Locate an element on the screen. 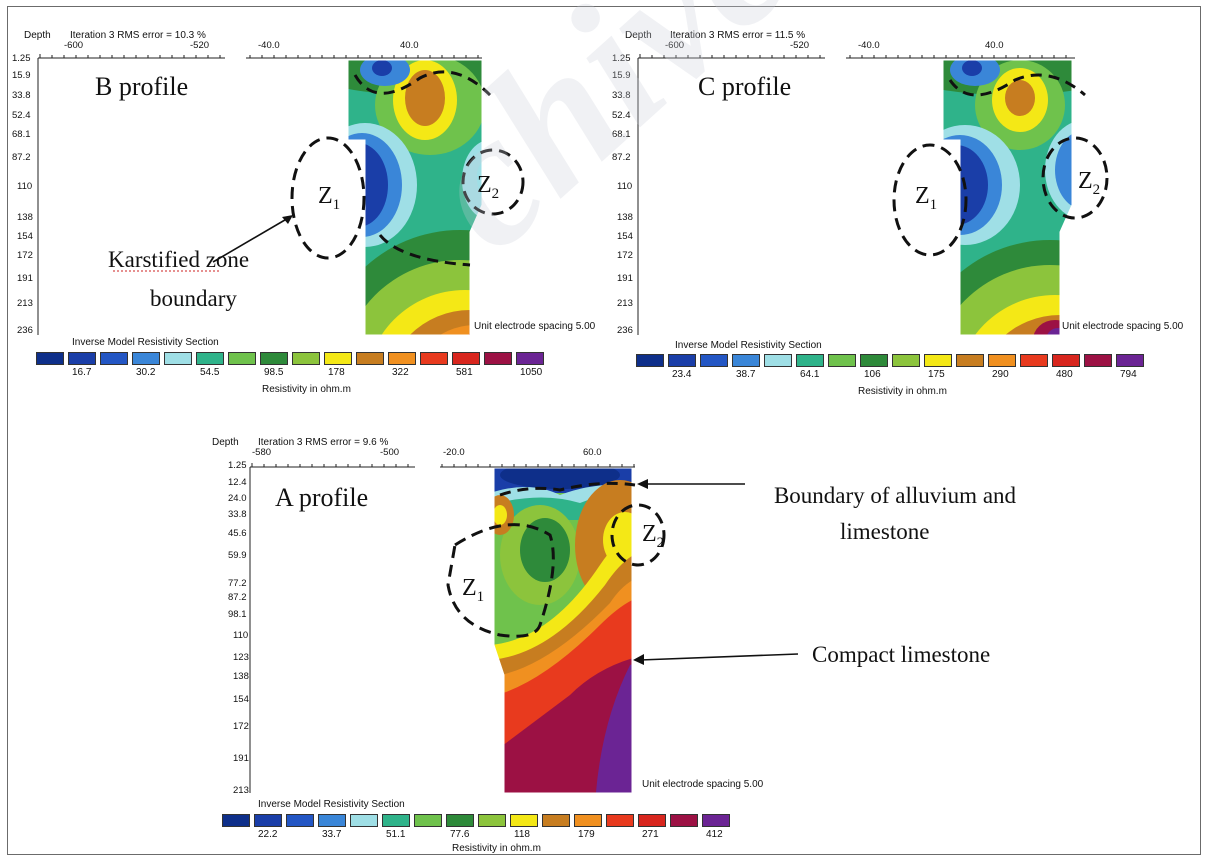 The width and height of the screenshot is (1208, 861). legend-value: 271 is located at coordinates (650, 834).